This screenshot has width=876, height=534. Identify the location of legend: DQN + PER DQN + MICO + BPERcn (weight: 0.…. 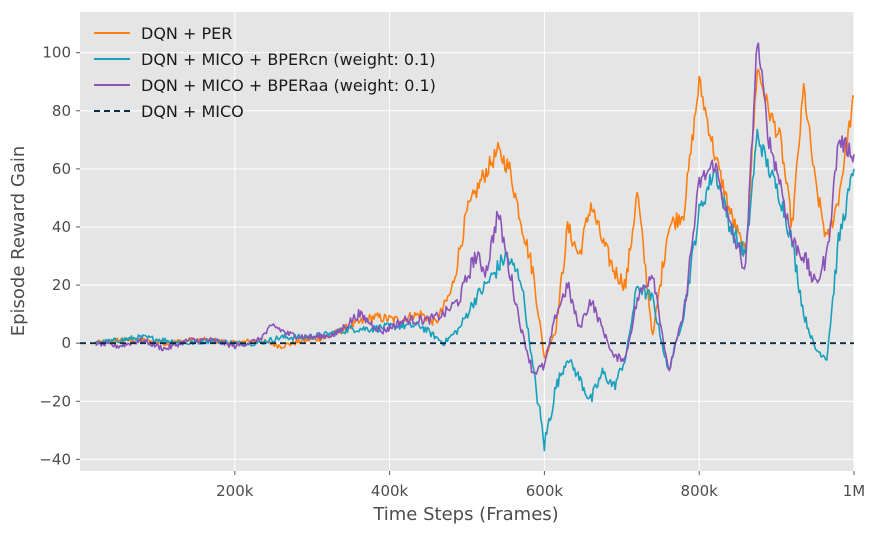
(265, 72).